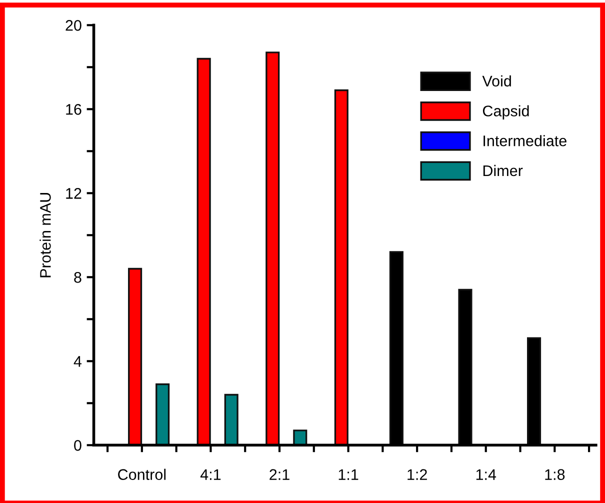 This screenshot has height=503, width=605. What do you see at coordinates (78, 361) in the screenshot?
I see `y-tick-label: 4` at bounding box center [78, 361].